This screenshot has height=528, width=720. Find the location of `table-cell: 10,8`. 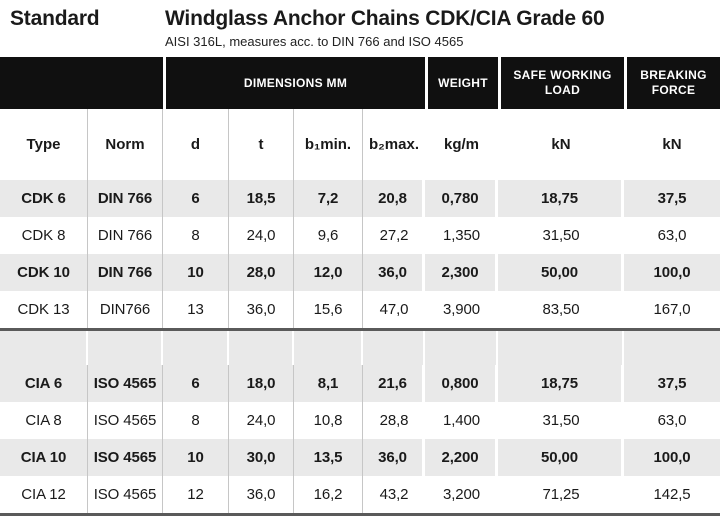

table-cell: 10,8 is located at coordinates (328, 420).